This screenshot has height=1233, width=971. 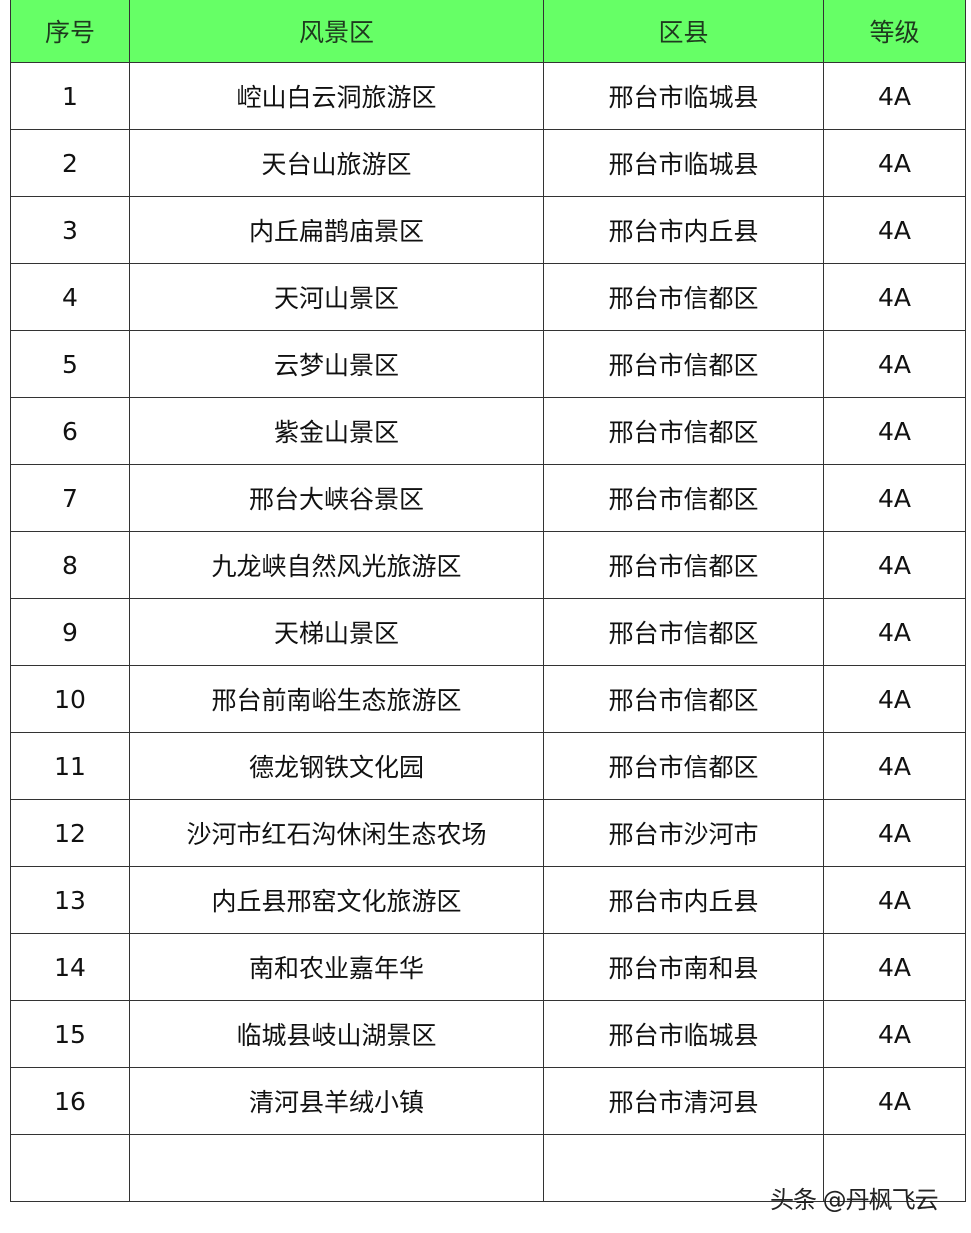 What do you see at coordinates (70, 565) in the screenshot?
I see `cell-index: 8` at bounding box center [70, 565].